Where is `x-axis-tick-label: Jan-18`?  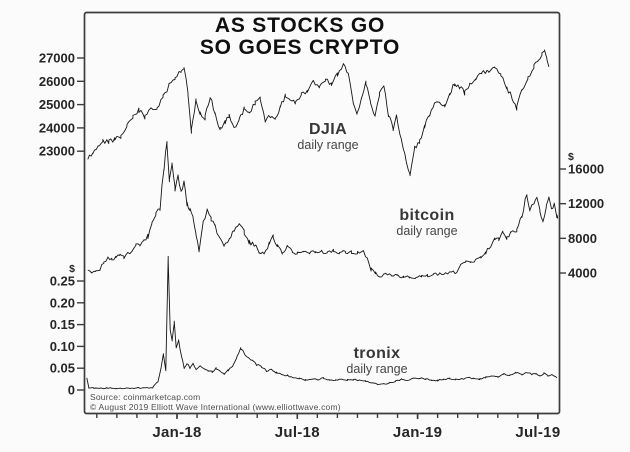 x-axis-tick-label: Jan-18 is located at coordinates (176, 432).